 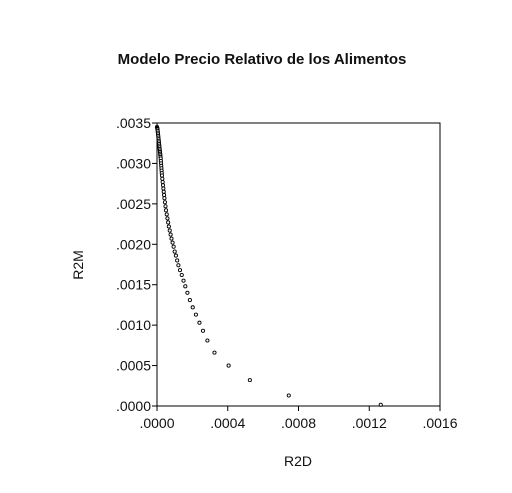 I want to click on x-axis: .0000 .0004 .0008 .0012 .0016, so click(x=298, y=418).